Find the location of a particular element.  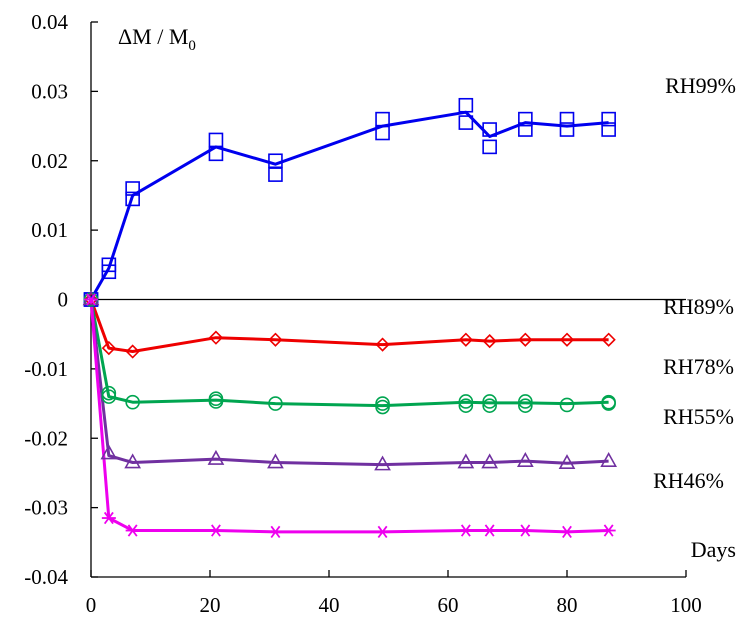

series-label-rh99: RH99% is located at coordinates (700, 85).